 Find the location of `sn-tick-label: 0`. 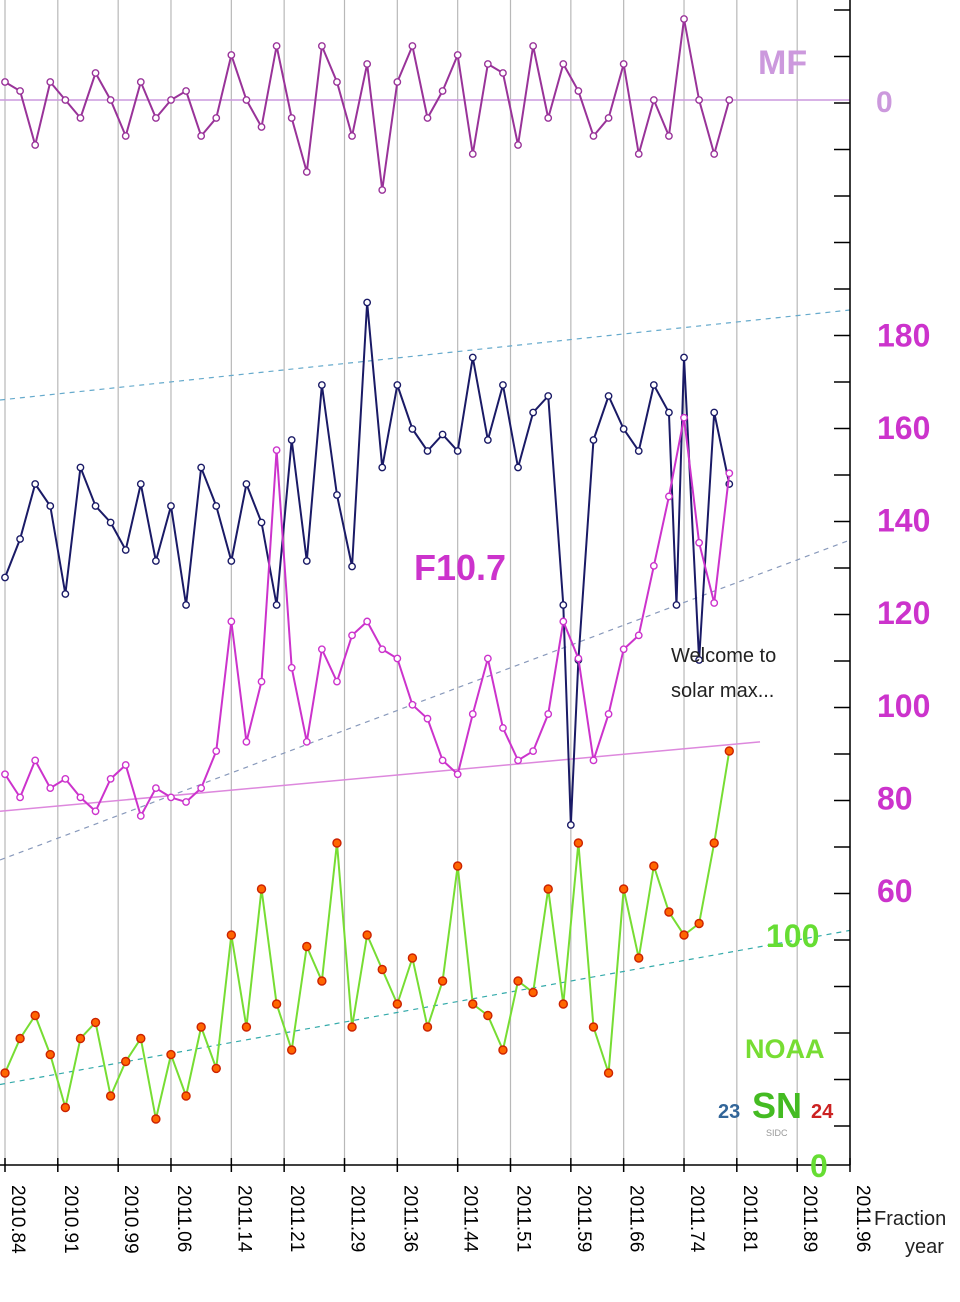

sn-tick-label: 0 is located at coordinates (819, 1166).